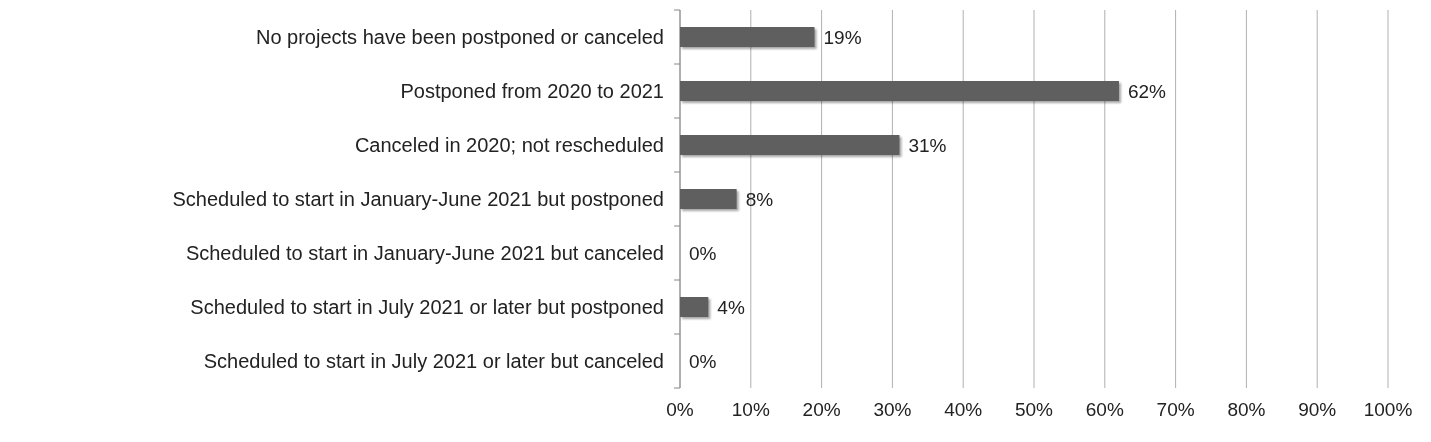 This screenshot has width=1431, height=442. What do you see at coordinates (1147, 91) in the screenshot?
I see `data-label: 62%` at bounding box center [1147, 91].